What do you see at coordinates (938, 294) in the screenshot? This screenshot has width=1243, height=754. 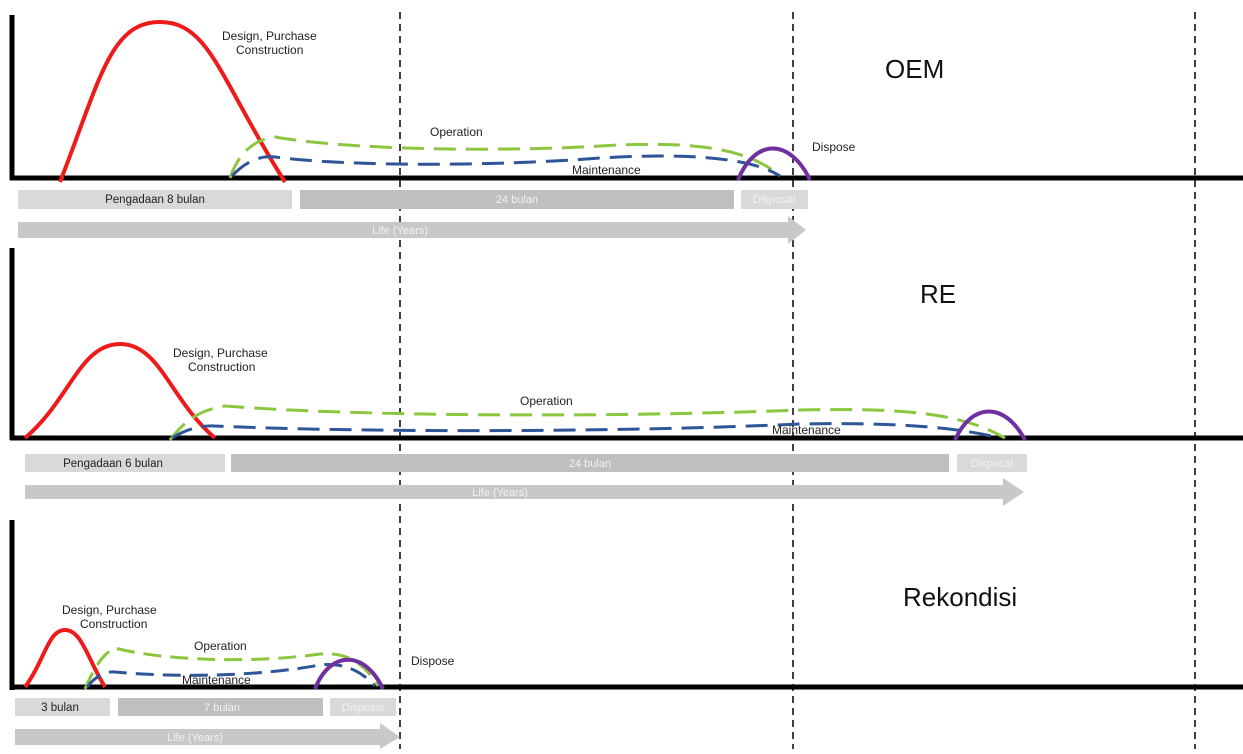 I see `panel-title: RE` at bounding box center [938, 294].